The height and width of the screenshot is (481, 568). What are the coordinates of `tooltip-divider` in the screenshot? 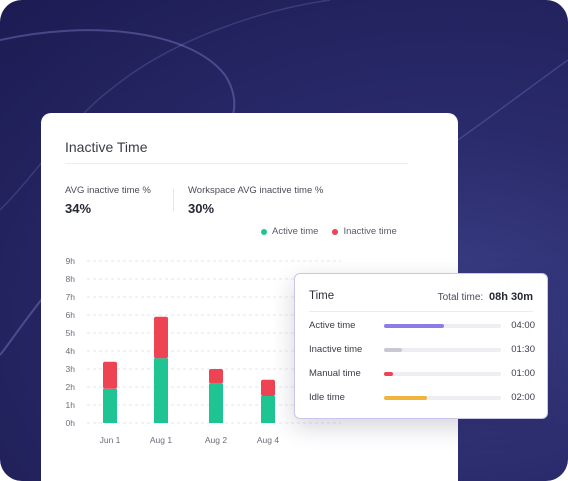 It's located at (421, 311).